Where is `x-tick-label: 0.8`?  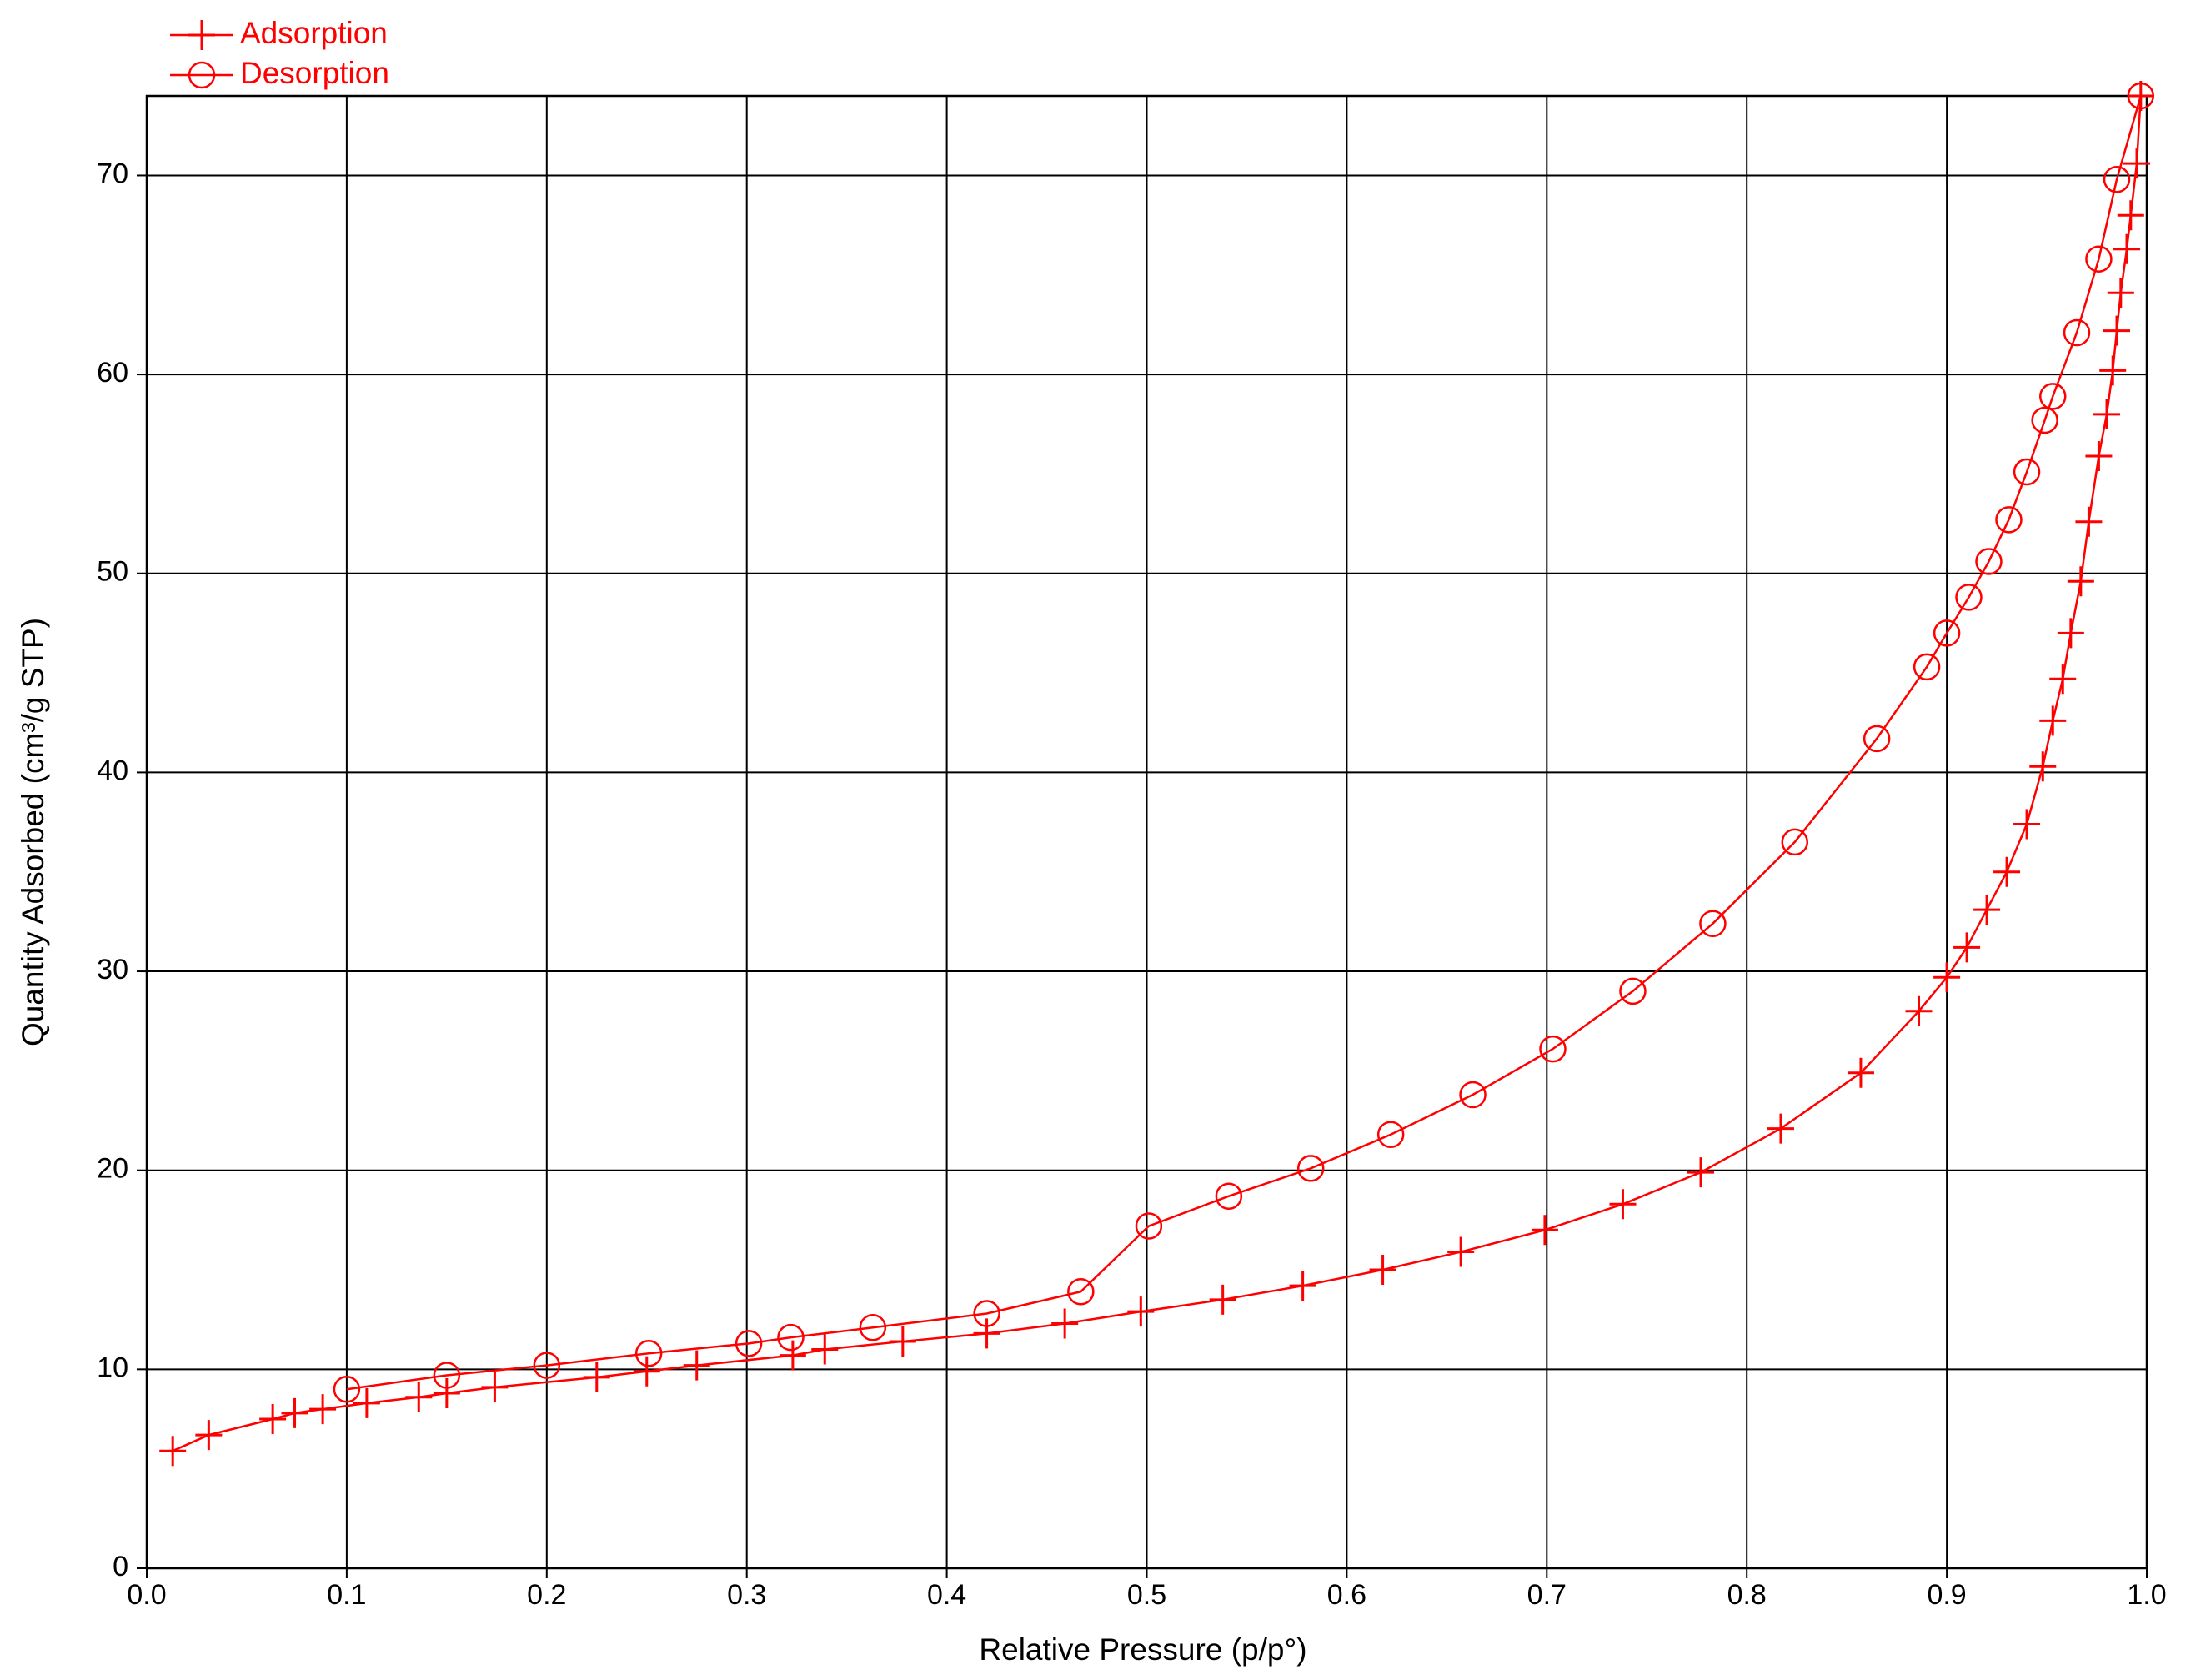
x-tick-label: 0.8 is located at coordinates (1747, 1595).